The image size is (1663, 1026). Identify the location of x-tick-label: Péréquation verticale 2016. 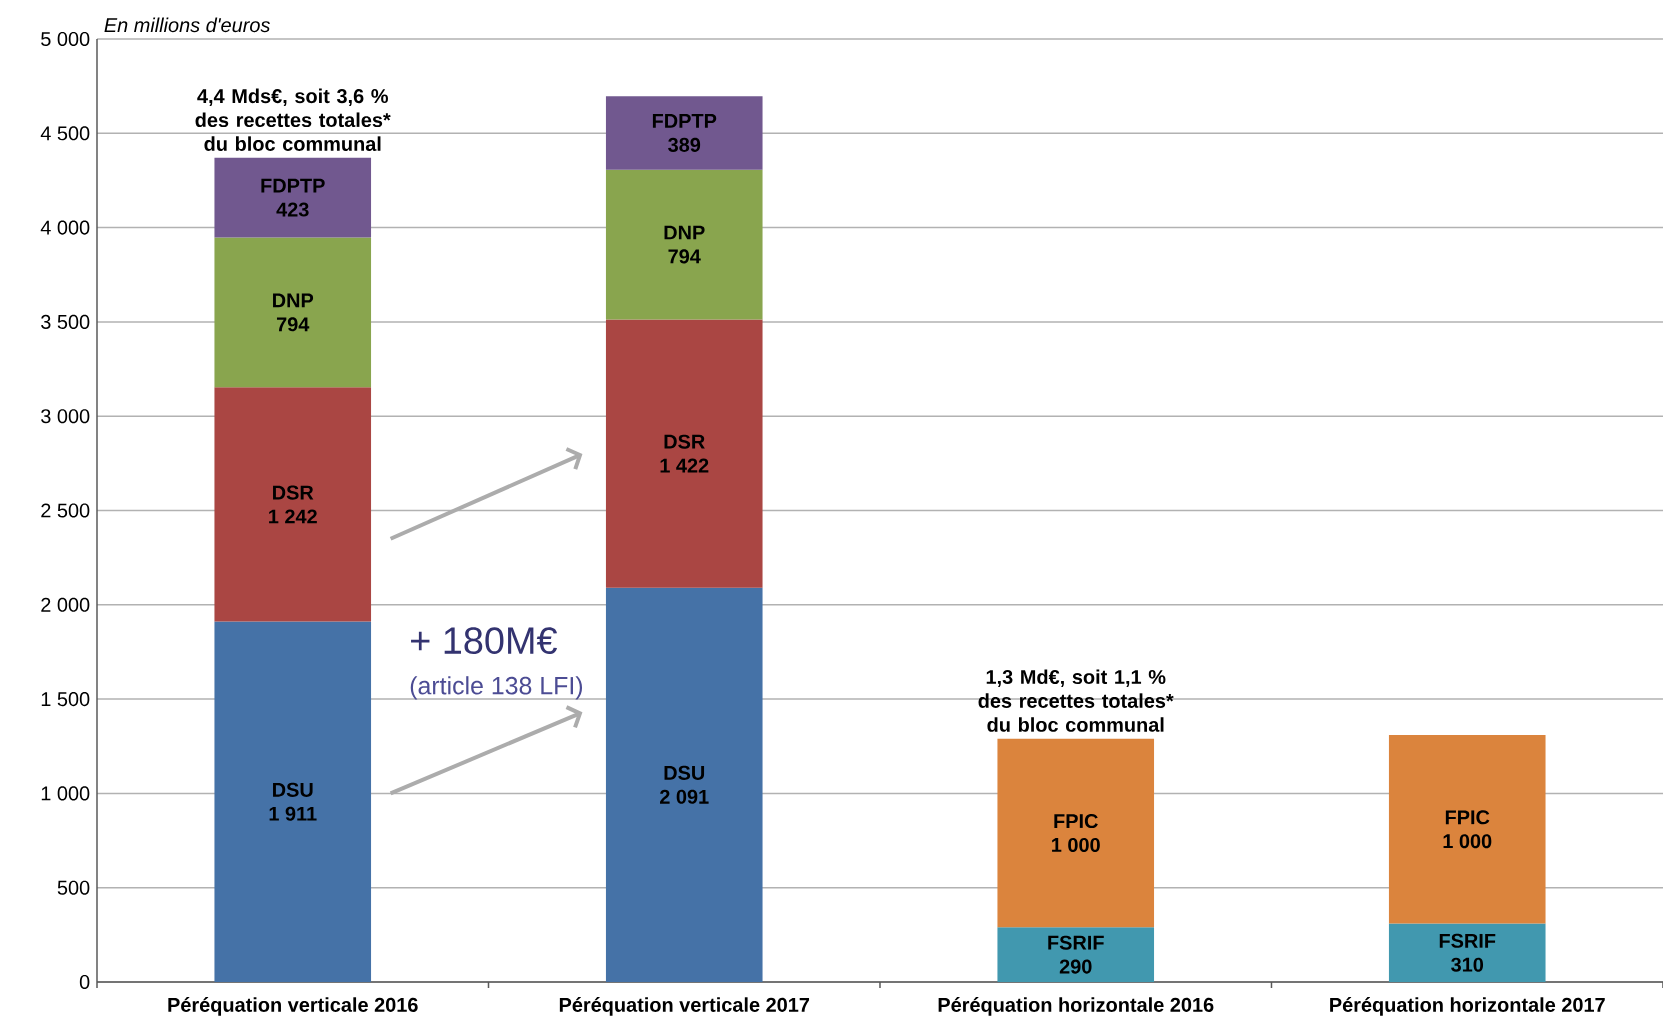
(293, 1006).